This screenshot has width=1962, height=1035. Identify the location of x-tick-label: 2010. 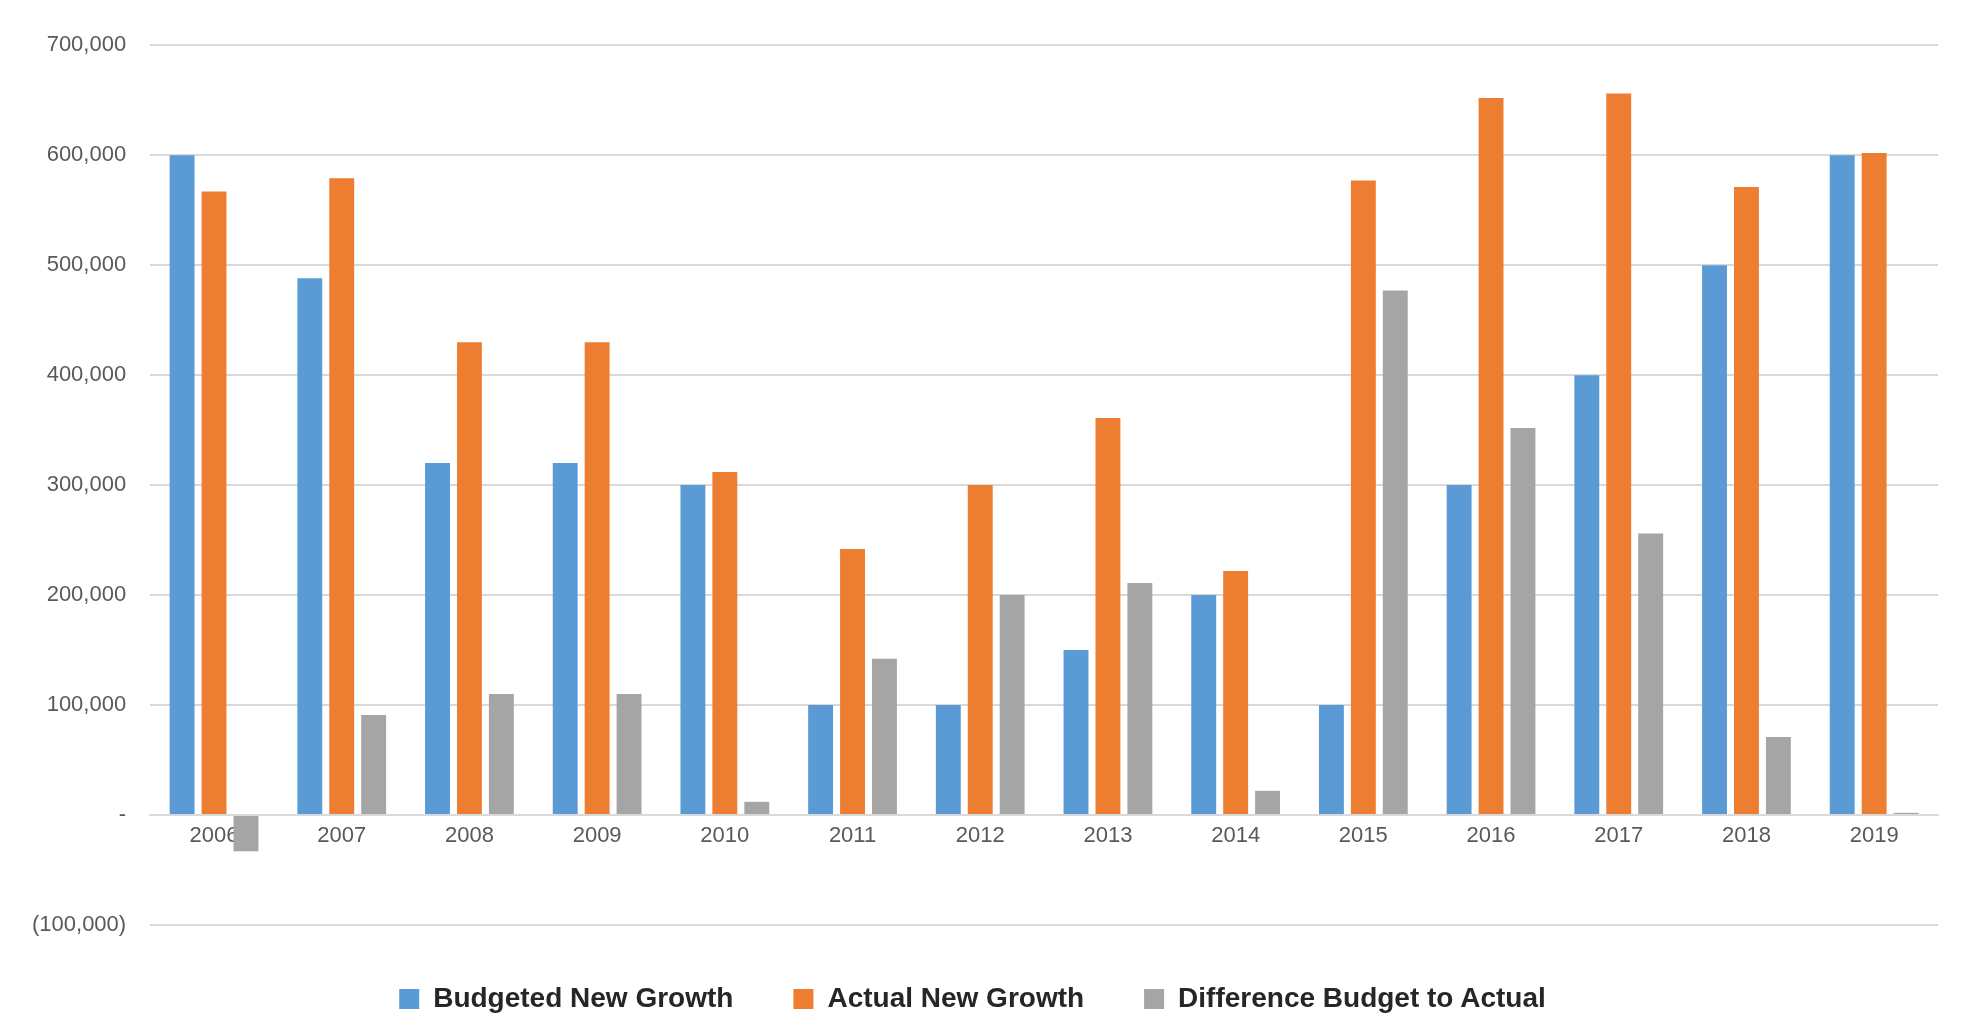
(725, 835).